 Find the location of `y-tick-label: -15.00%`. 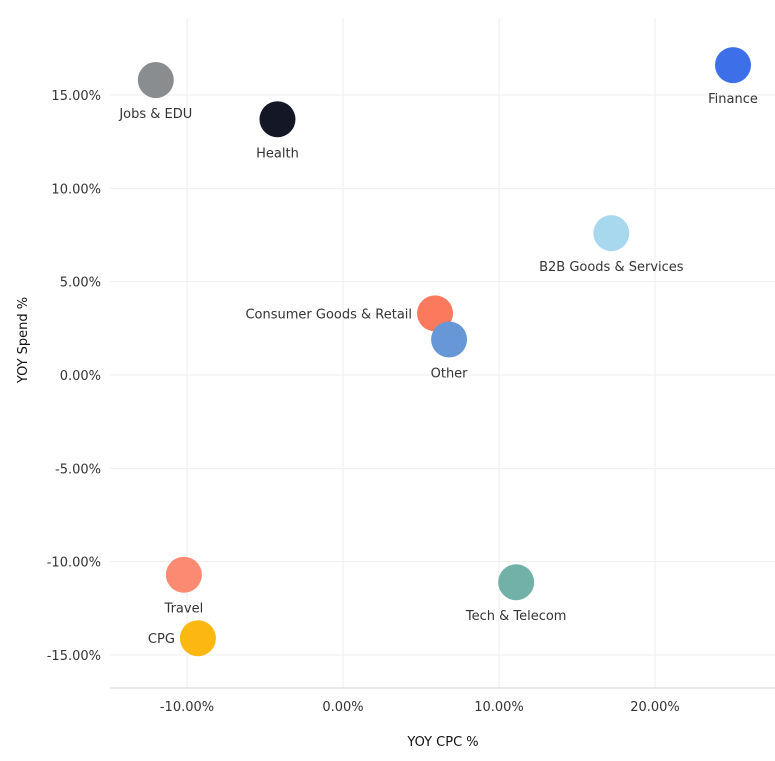

y-tick-label: -15.00% is located at coordinates (74, 656).